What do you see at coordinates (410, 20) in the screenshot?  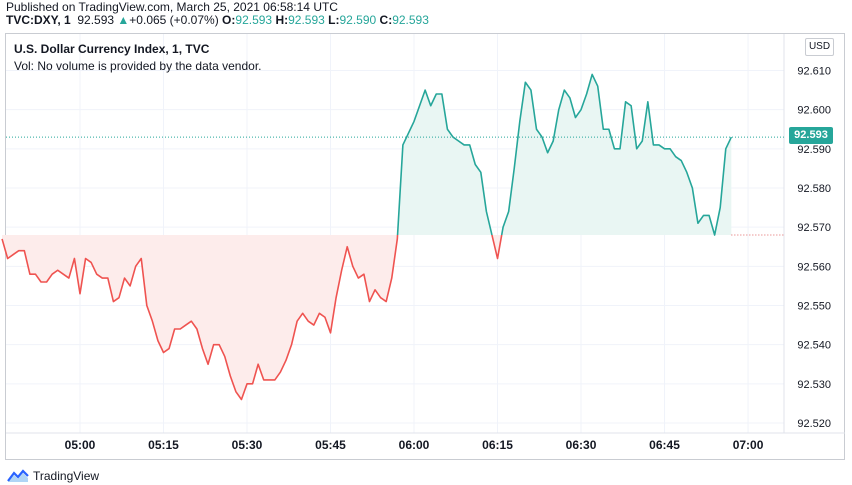 I see `close-value: 92.593` at bounding box center [410, 20].